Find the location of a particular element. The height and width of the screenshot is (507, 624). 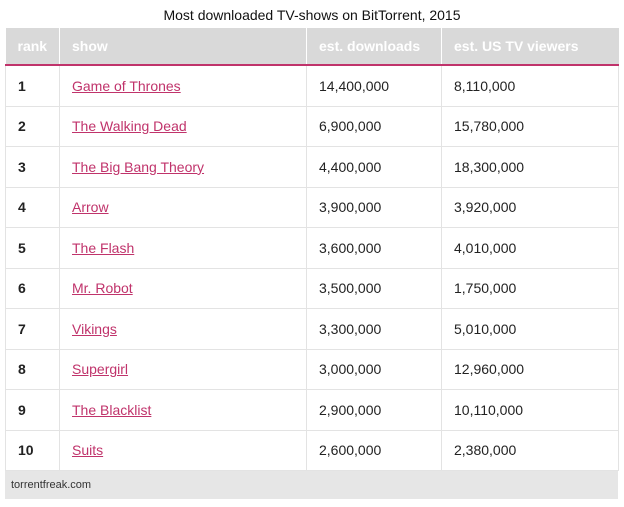

table-row: 5 The Flash 3,600,000 4,010,000 is located at coordinates (312, 248).